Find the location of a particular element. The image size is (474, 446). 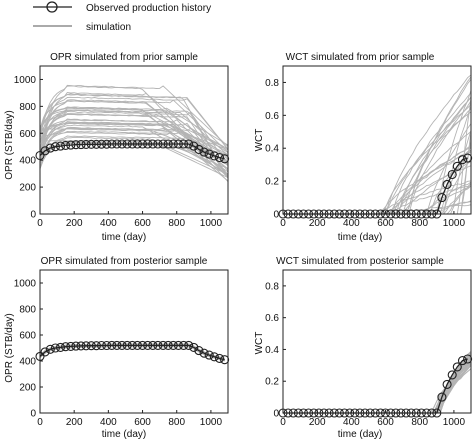

y-tick-label: 600 is located at coordinates (27, 134).